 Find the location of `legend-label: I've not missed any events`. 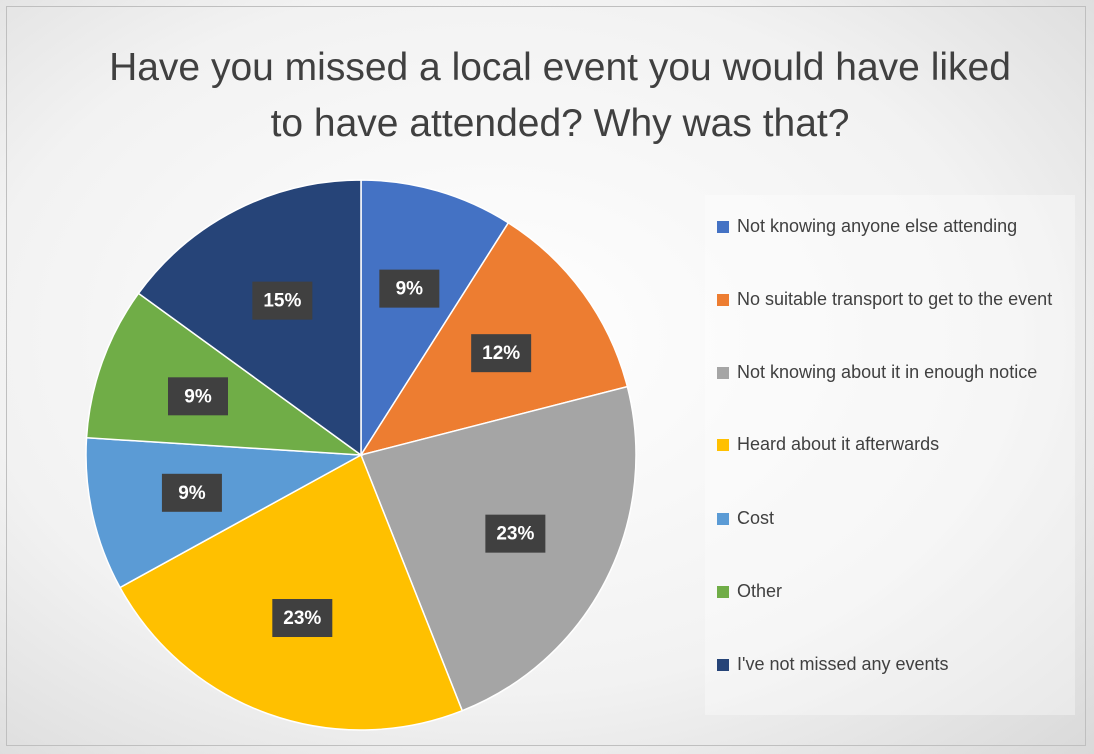

legend-label: I've not missed any events is located at coordinates (843, 664).